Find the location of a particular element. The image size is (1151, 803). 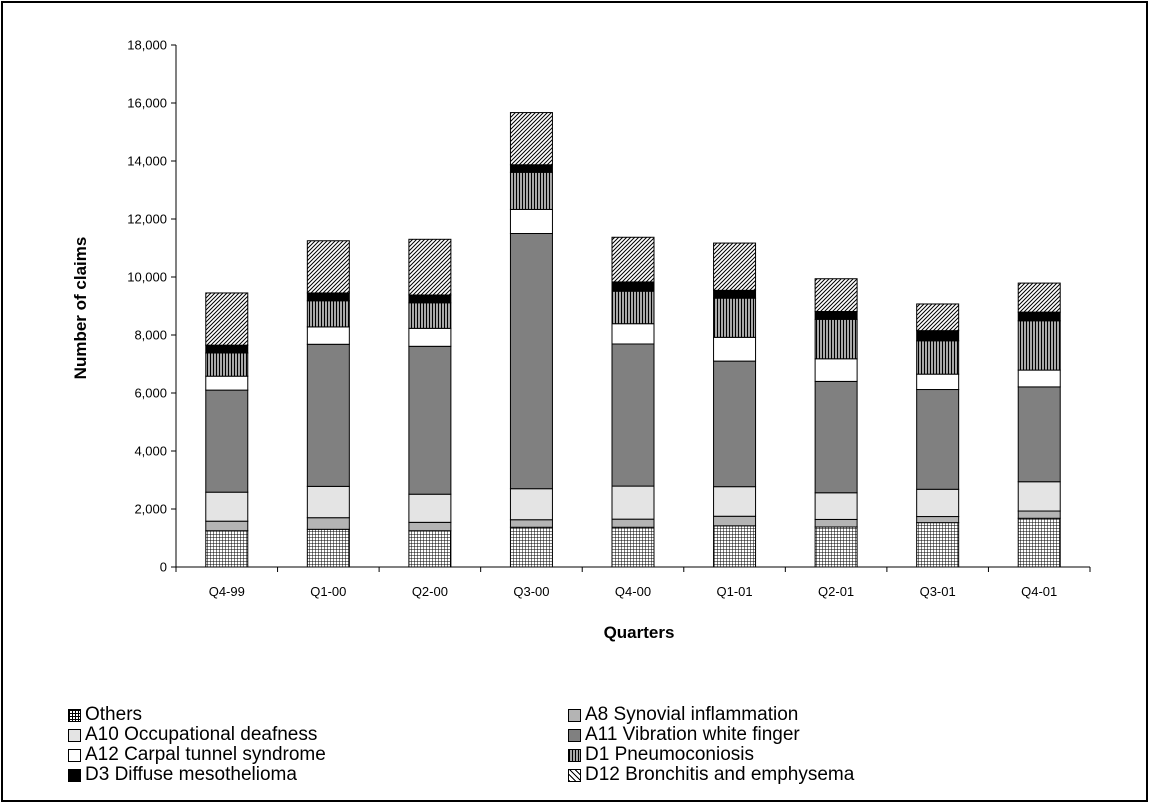

y-tick-label: 6,000 is located at coordinates (150, 393).